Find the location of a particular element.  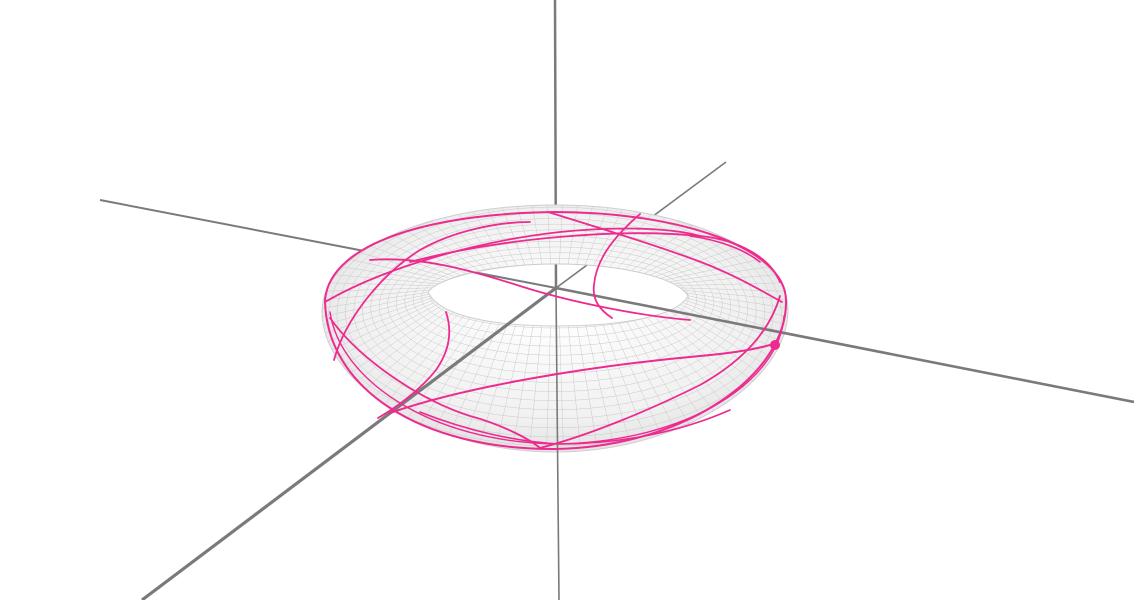

y-axis-line-bottom is located at coordinates (557, 444).